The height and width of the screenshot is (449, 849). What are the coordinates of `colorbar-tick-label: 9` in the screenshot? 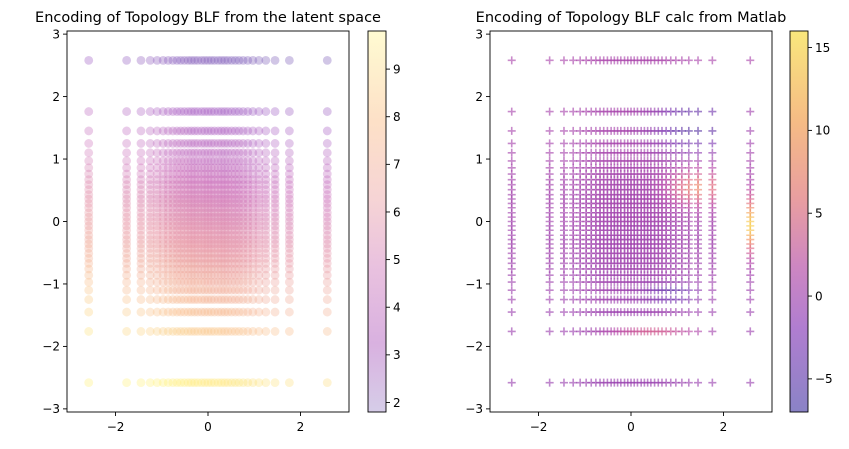 It's located at (397, 69).